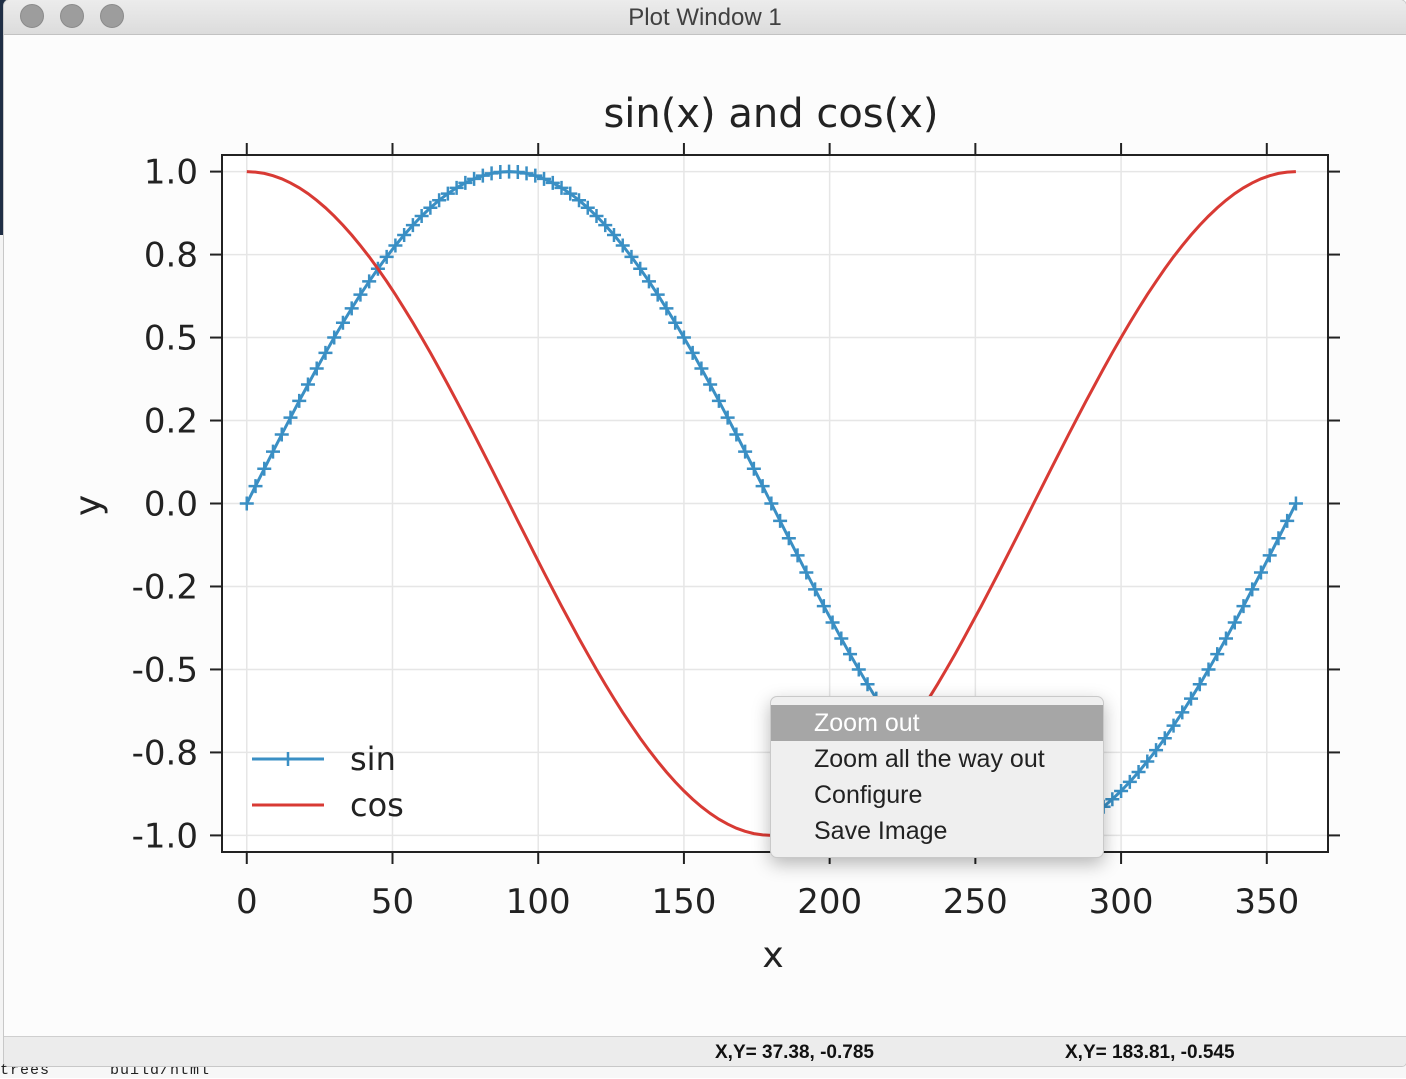  What do you see at coordinates (937, 723) in the screenshot?
I see `menu-item-zoom-out: Zoom out` at bounding box center [937, 723].